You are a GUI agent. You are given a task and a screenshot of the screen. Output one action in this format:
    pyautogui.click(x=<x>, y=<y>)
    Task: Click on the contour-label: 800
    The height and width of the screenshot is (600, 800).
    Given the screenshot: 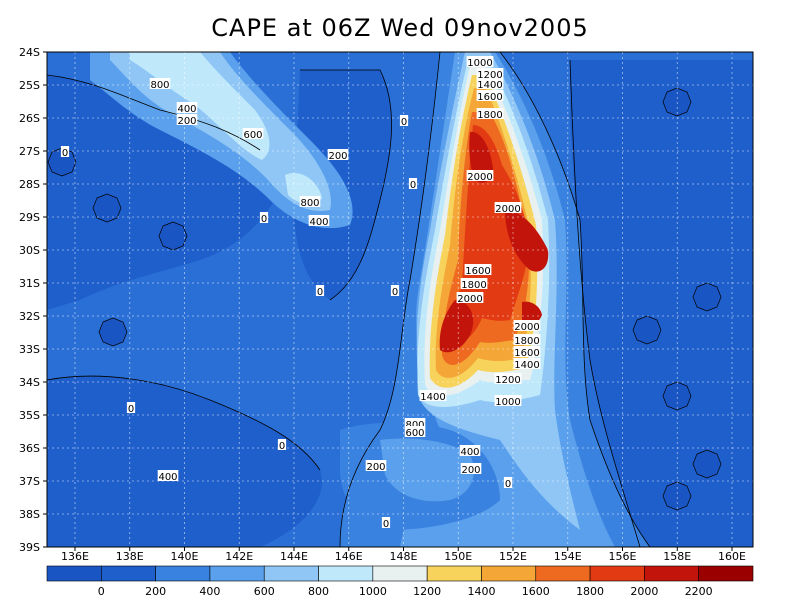 What is the action you would take?
    pyautogui.click(x=414, y=425)
    